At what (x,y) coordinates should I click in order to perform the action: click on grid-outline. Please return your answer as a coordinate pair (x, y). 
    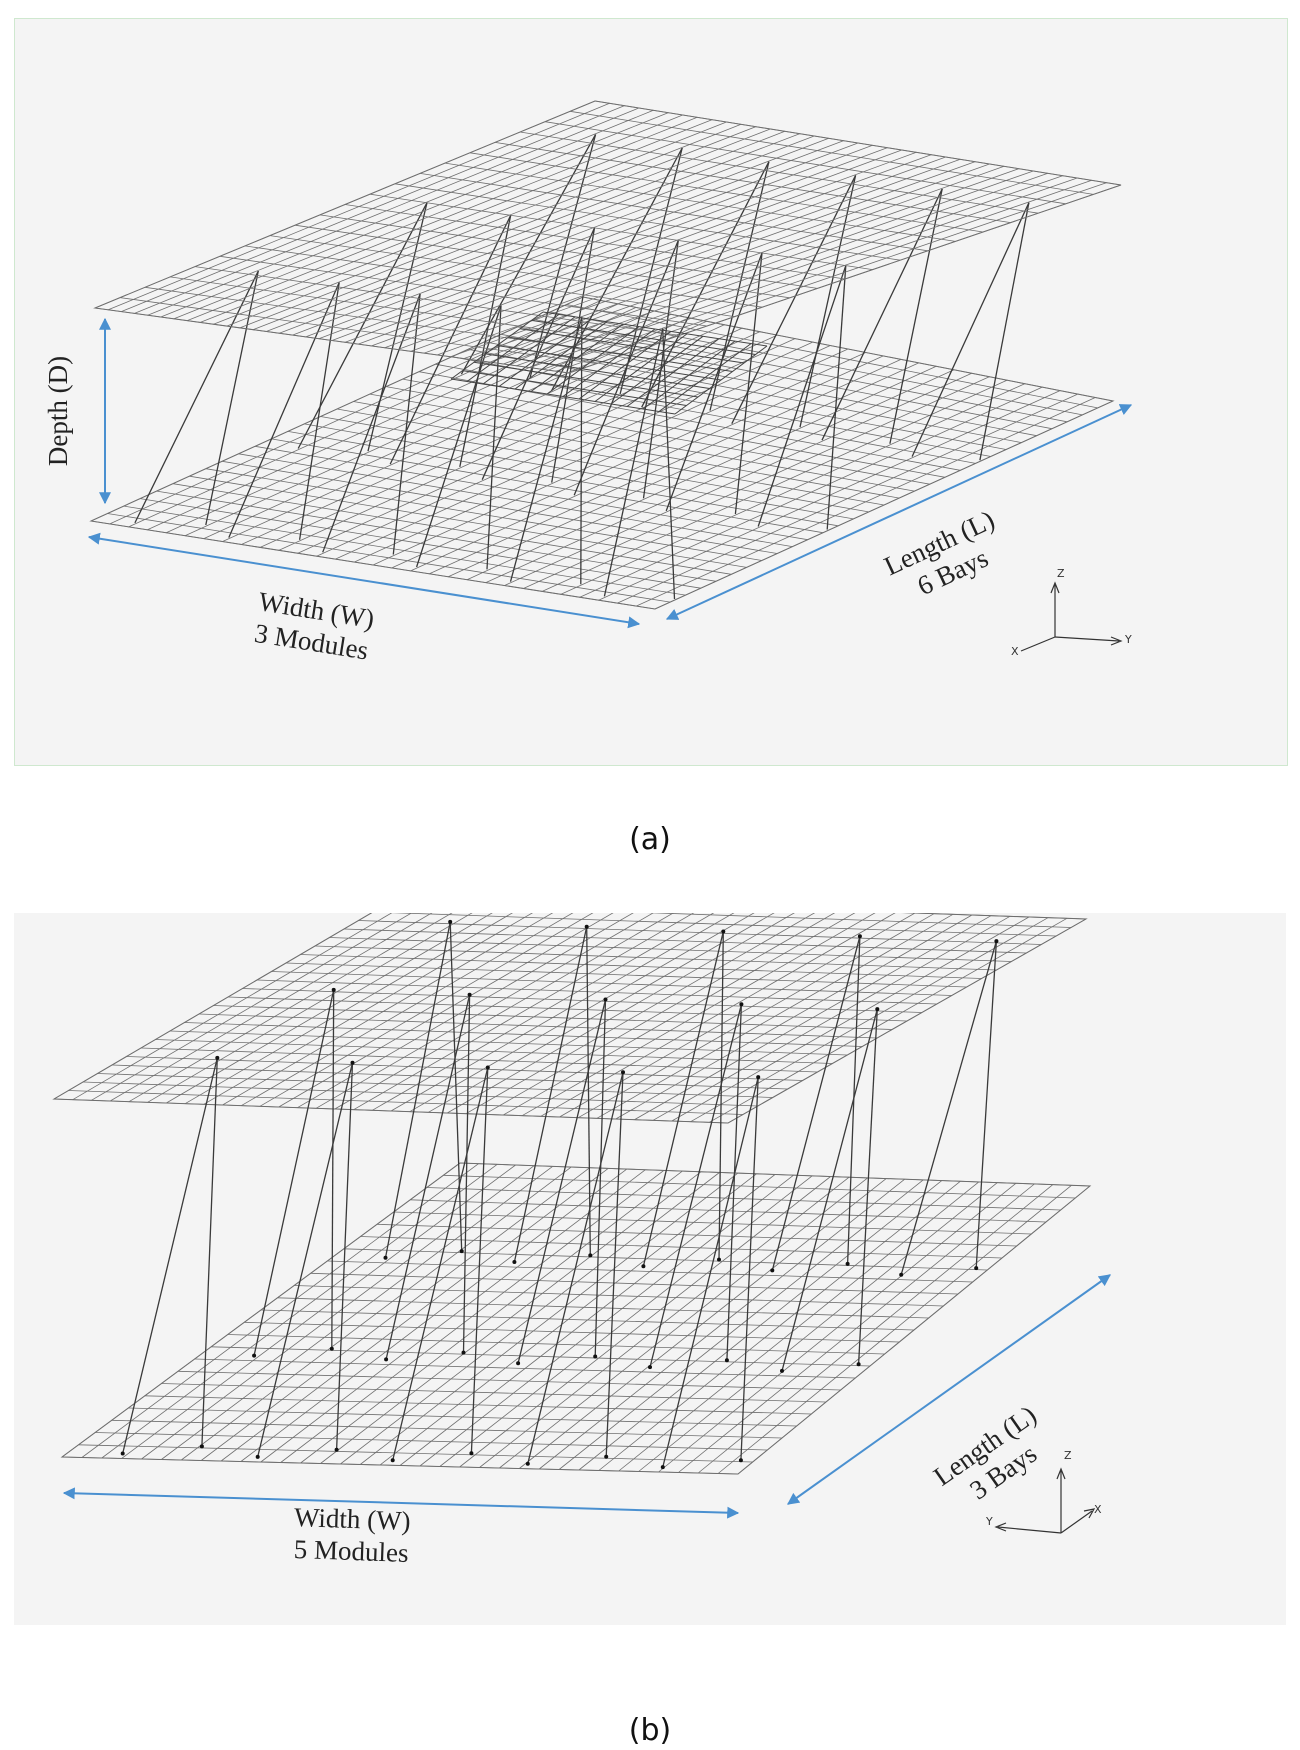
    Looking at the image, I should click on (576, 1318).